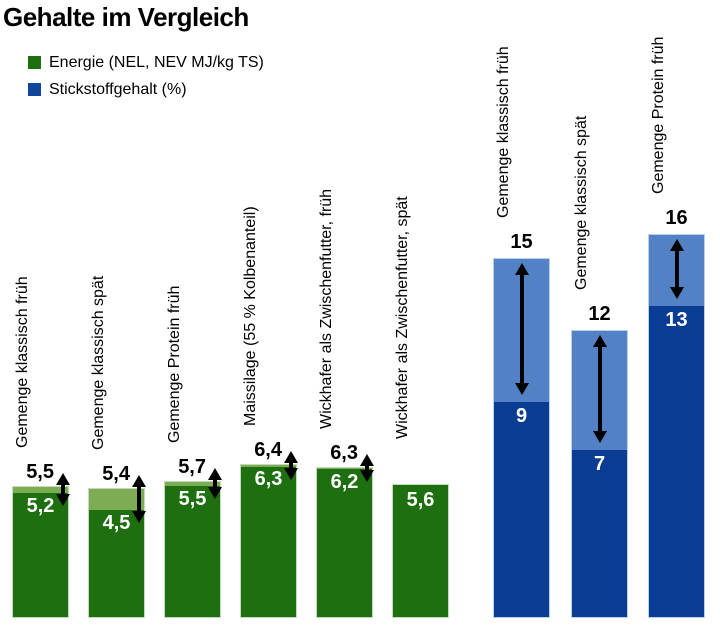 This screenshot has height=631, width=720. Describe the element at coordinates (118, 89) in the screenshot. I see `legend-label-nitrogen: Stickstoffgehalt (%)` at that location.